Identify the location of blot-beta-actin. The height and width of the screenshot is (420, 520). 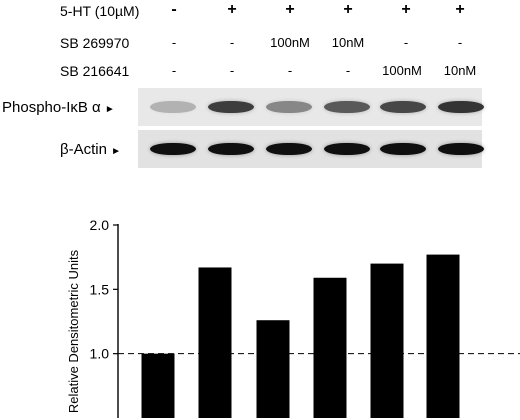
(311, 149).